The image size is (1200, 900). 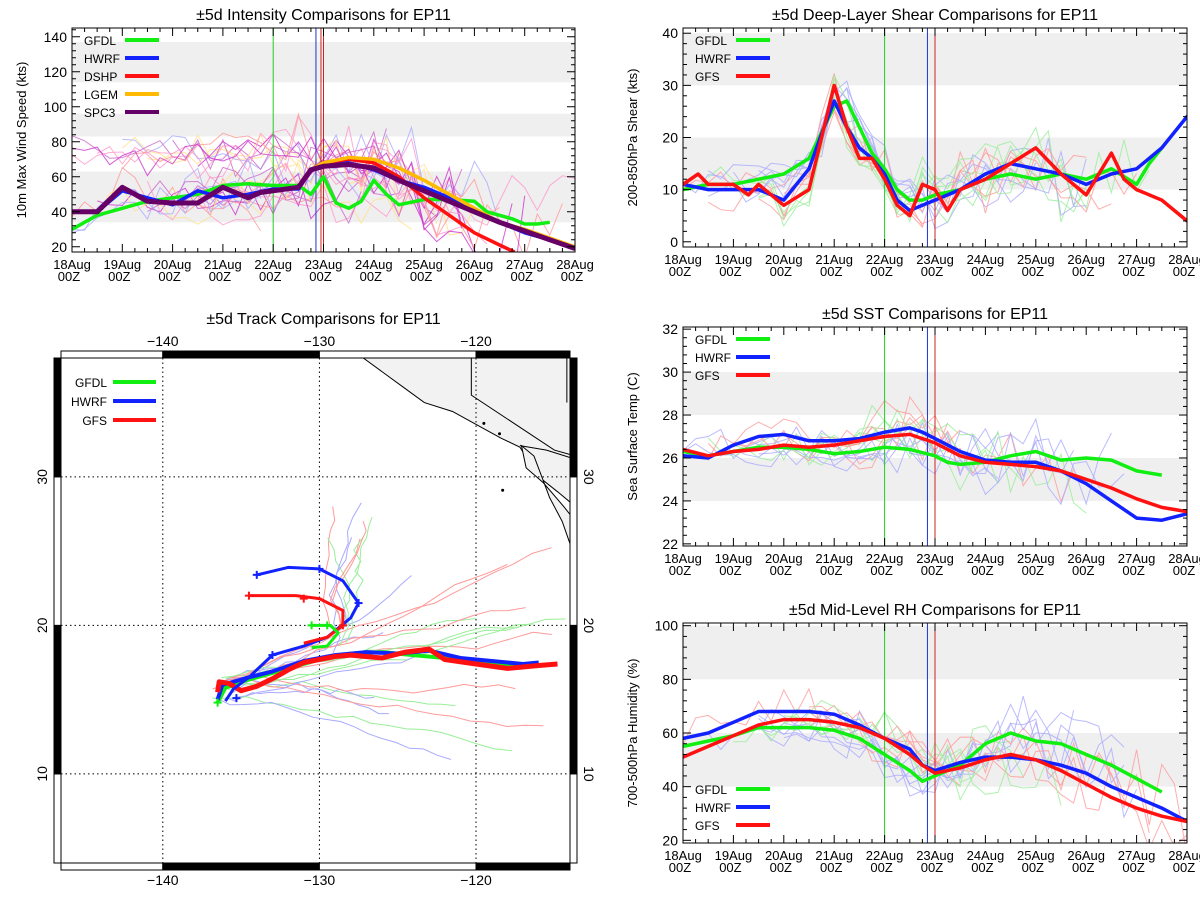 What do you see at coordinates (935, 314) in the screenshot?
I see `chart-title: ±5d SST Comparisons for EP11` at bounding box center [935, 314].